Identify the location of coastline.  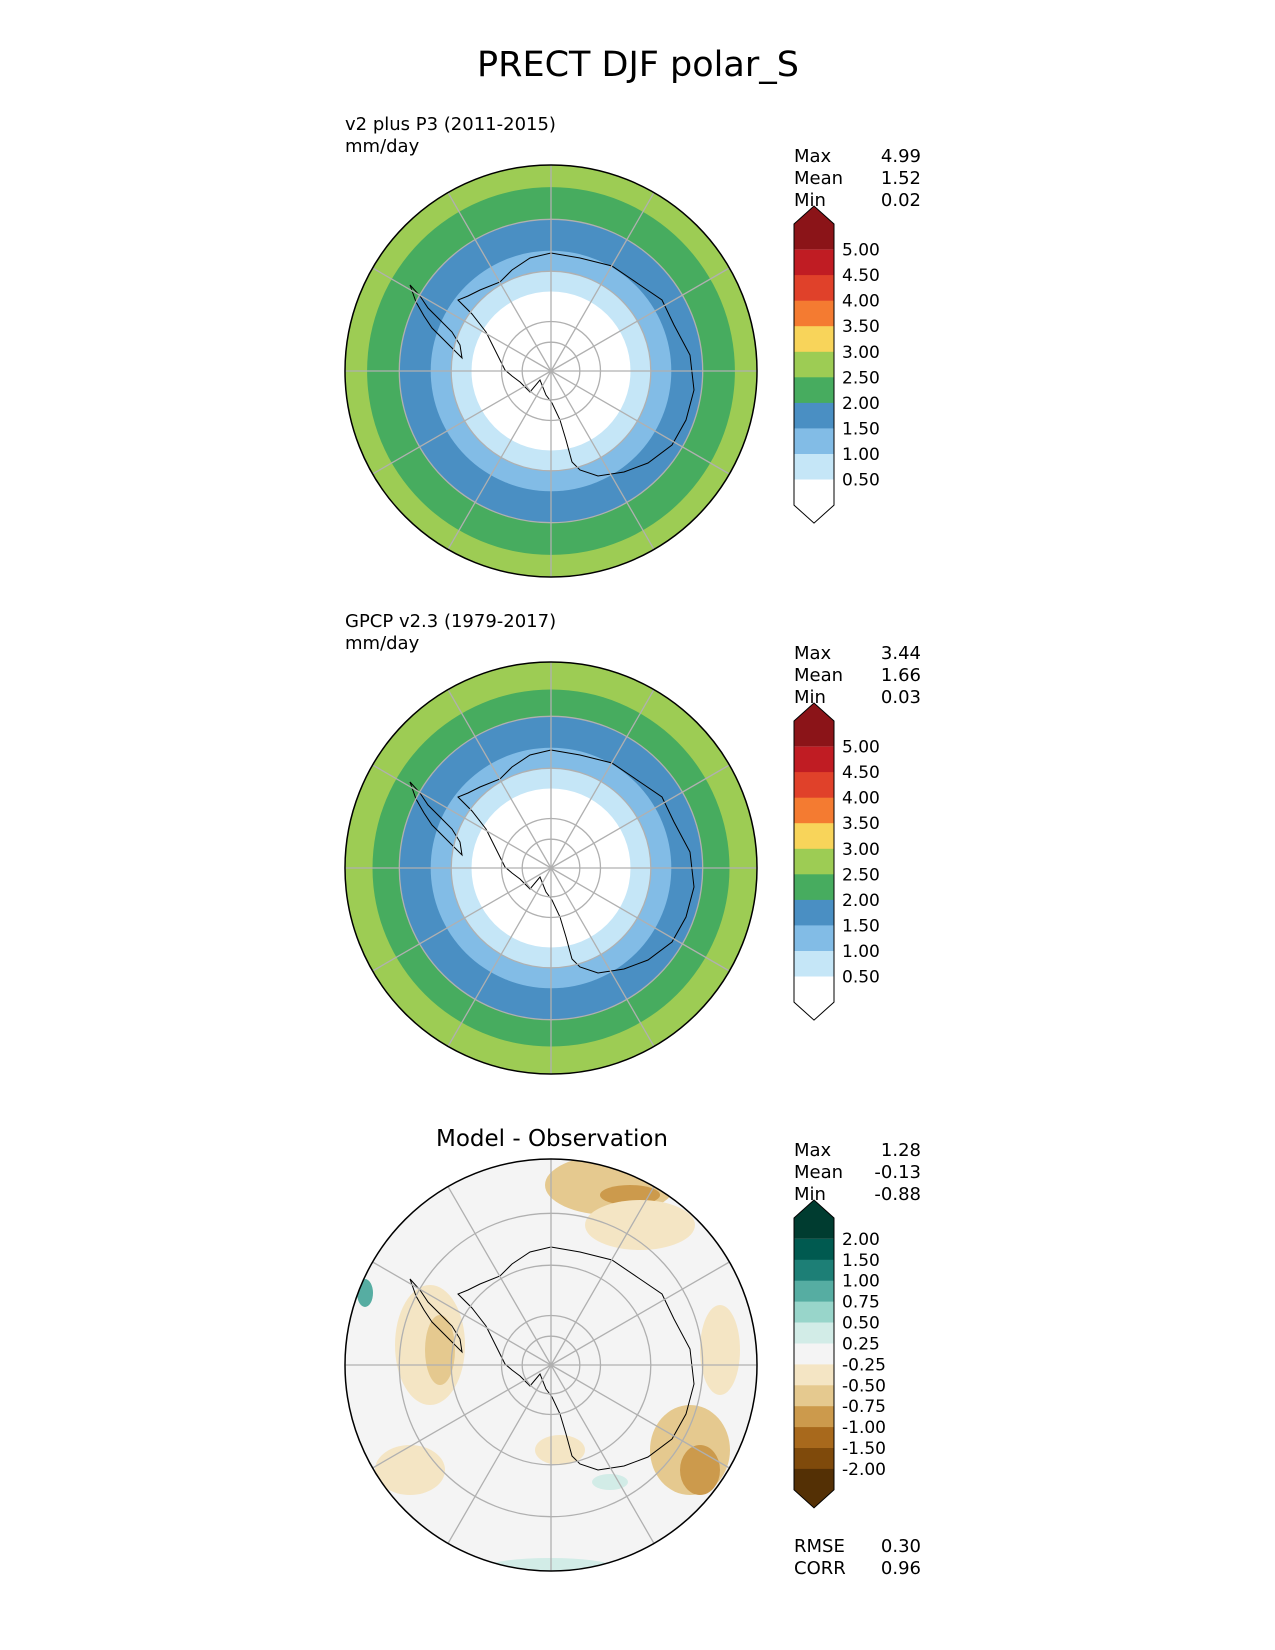
(552, 1358).